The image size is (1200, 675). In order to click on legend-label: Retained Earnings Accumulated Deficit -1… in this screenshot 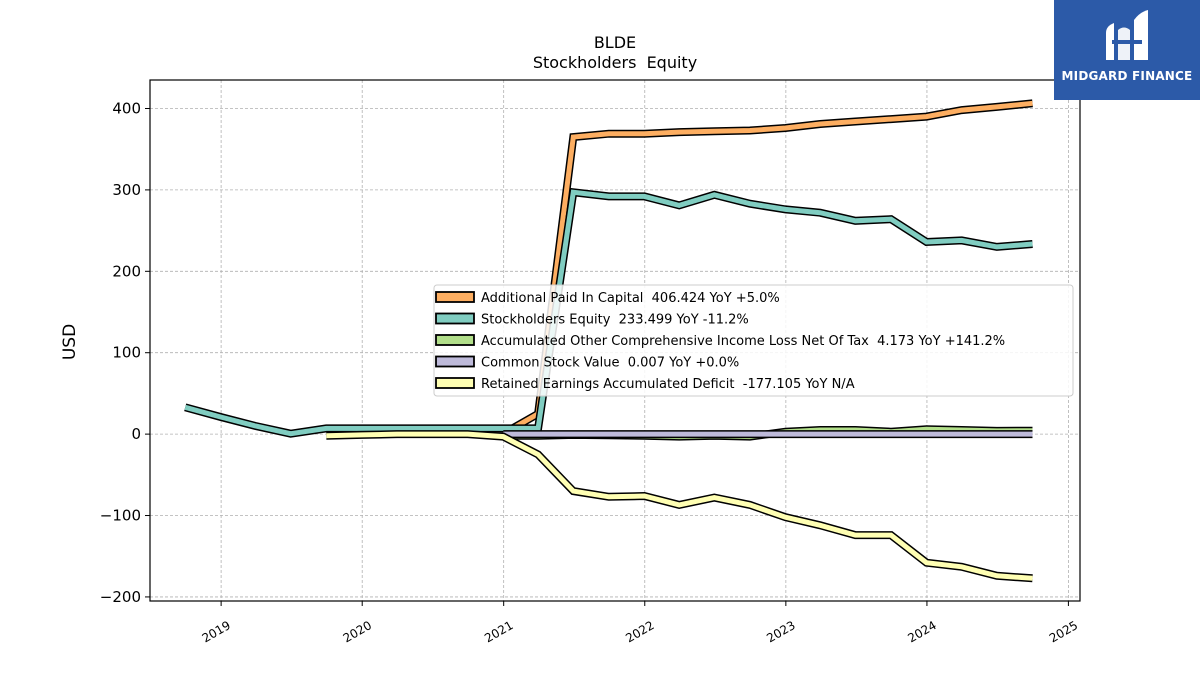, I will do `click(668, 384)`.